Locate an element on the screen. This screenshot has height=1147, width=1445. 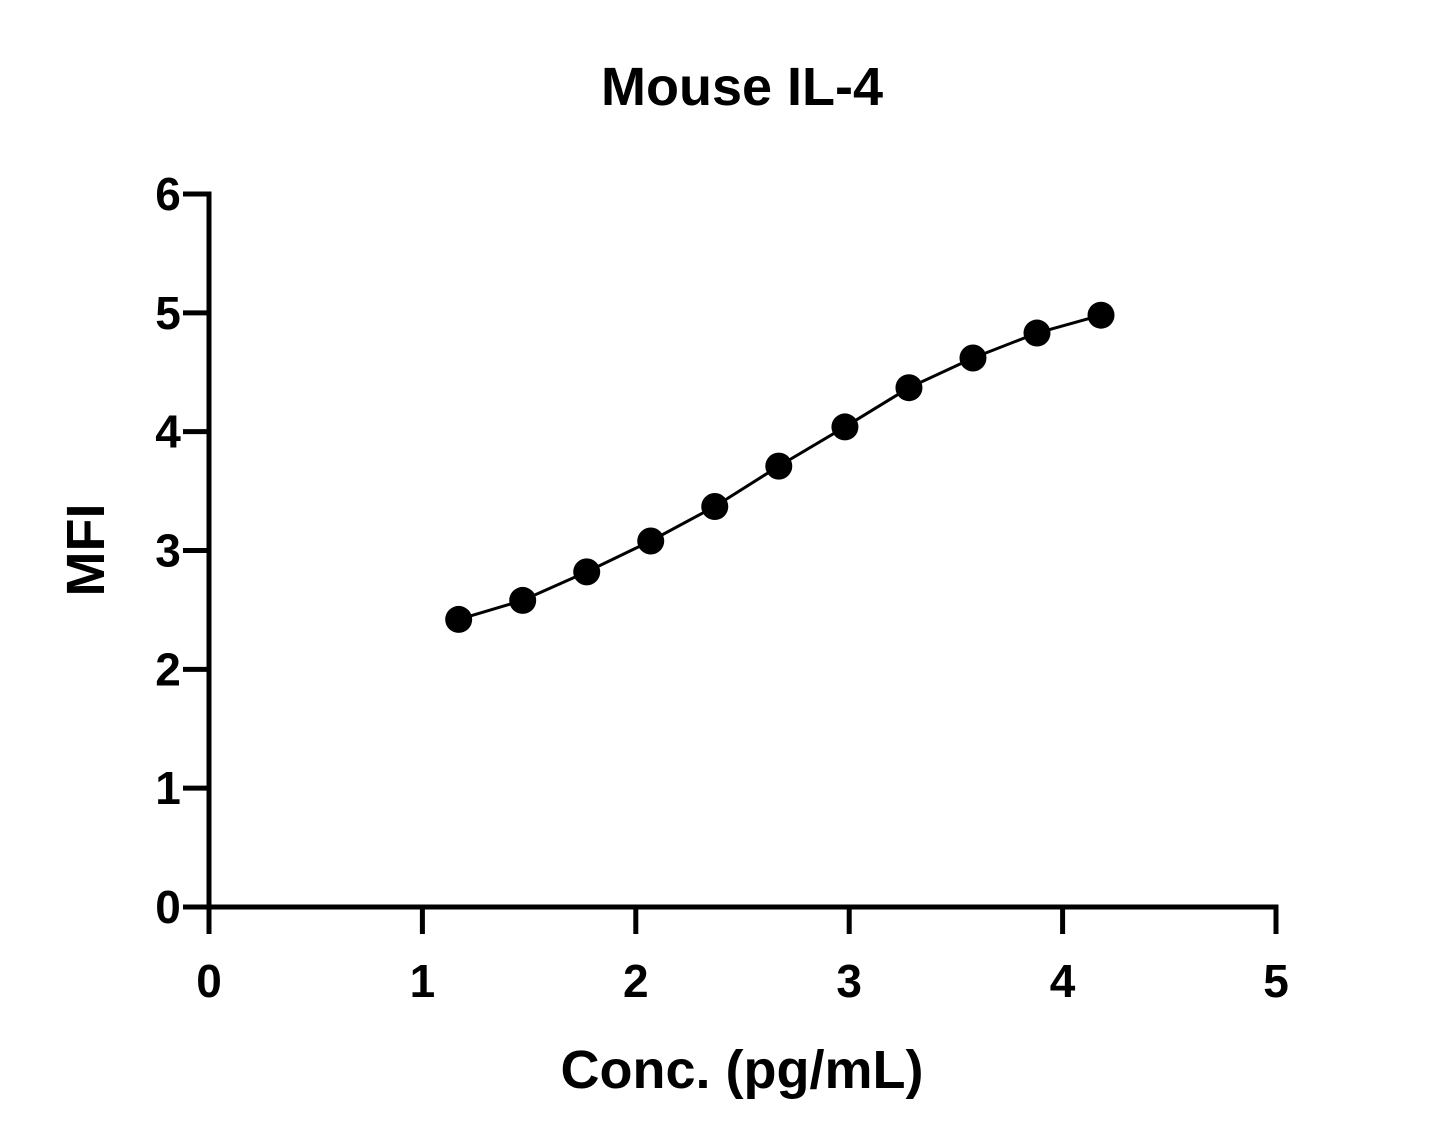
y-tick-label-1: 1 is located at coordinates (168, 788).